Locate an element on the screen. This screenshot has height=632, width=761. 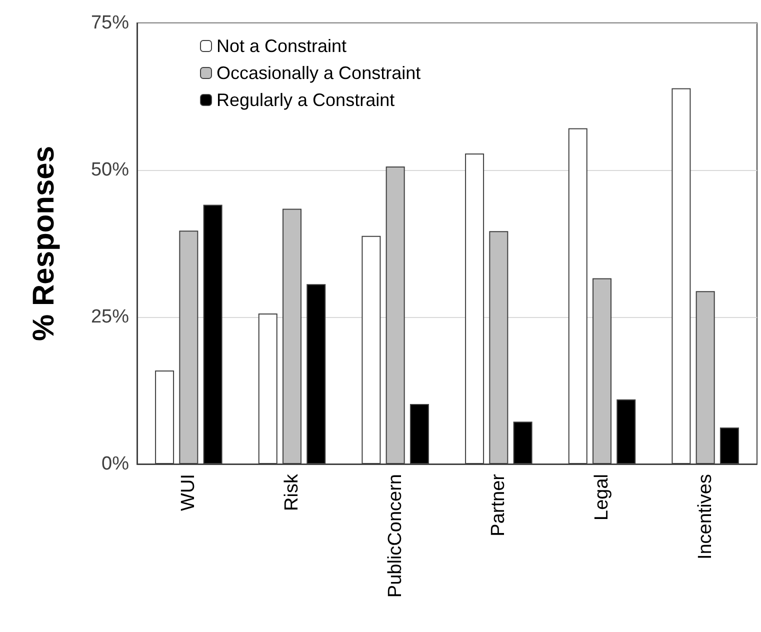
y-tick-label: 0% is located at coordinates (116, 464).